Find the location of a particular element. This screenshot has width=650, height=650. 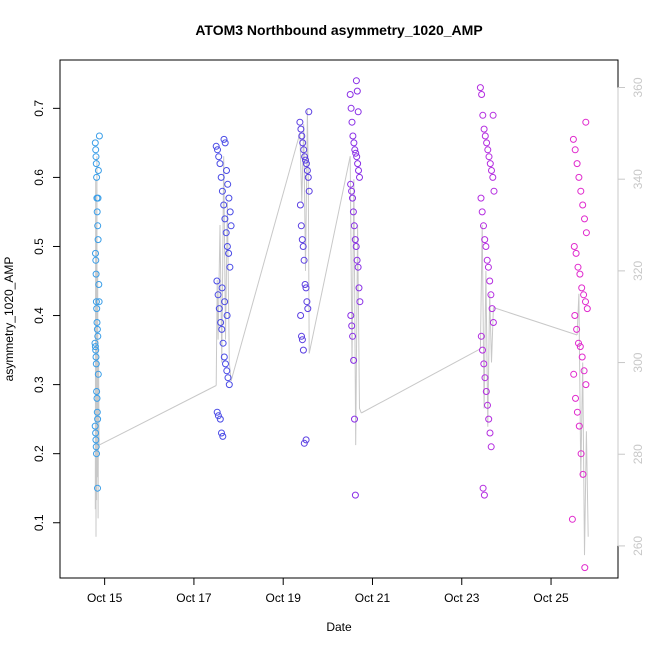

x-axis: Oct 15 Oct 17 Oct 19 Oct 21 Oct 23 Oct 25 is located at coordinates (328, 591).